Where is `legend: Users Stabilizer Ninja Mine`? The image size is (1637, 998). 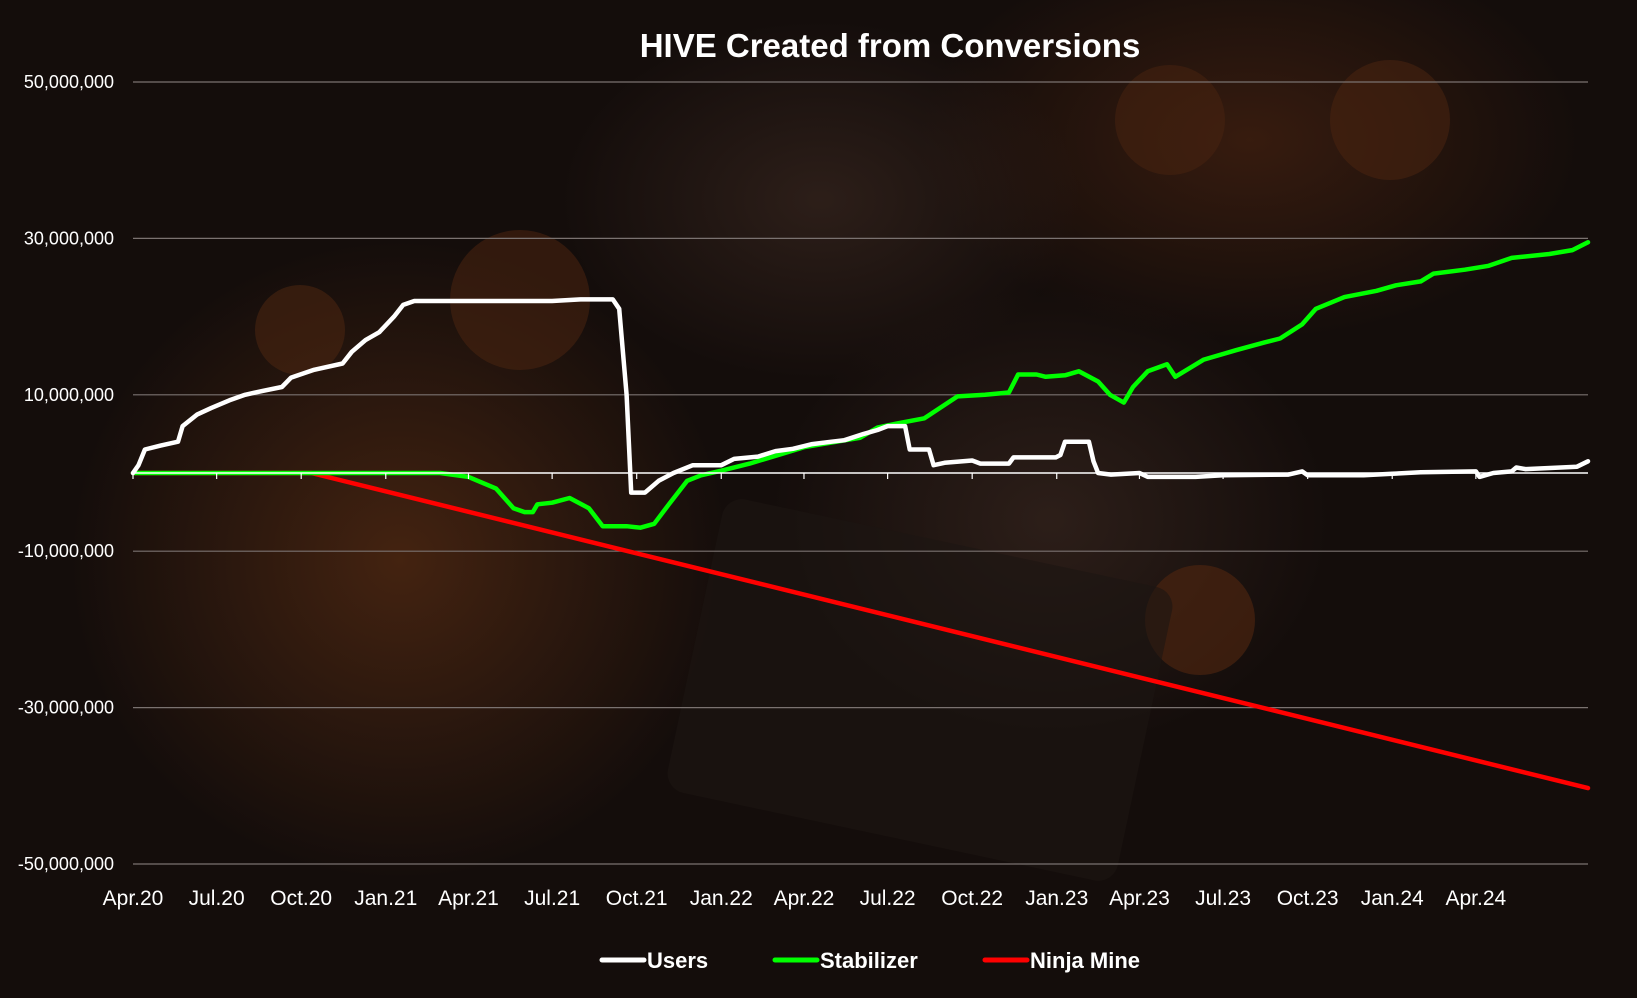 legend: Users Stabilizer Ninja Mine is located at coordinates (869, 960).